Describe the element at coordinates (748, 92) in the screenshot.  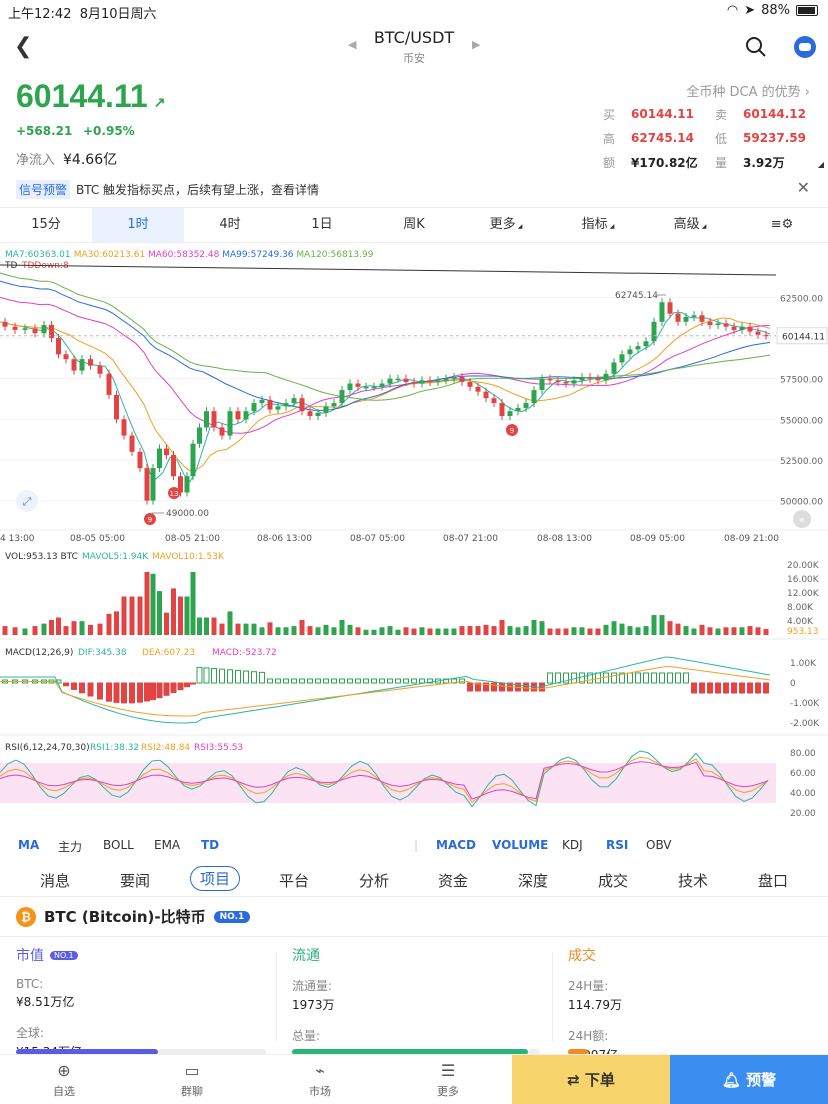
I see `dca-link: 全币种 DCA 的优势 ›` at that location.